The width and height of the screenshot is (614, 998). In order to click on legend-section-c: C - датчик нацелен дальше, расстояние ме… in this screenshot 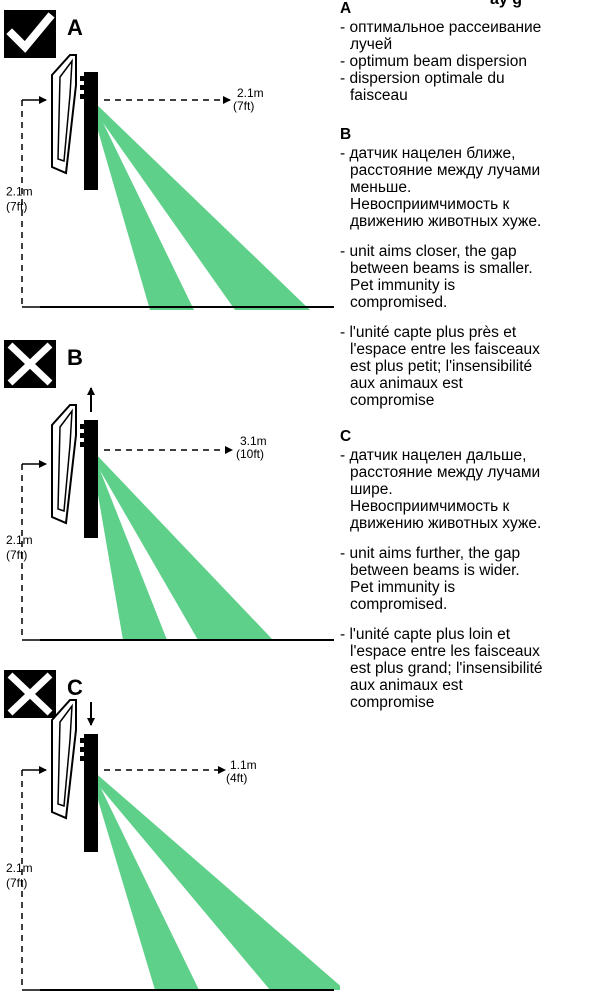, I will do `click(477, 569)`.